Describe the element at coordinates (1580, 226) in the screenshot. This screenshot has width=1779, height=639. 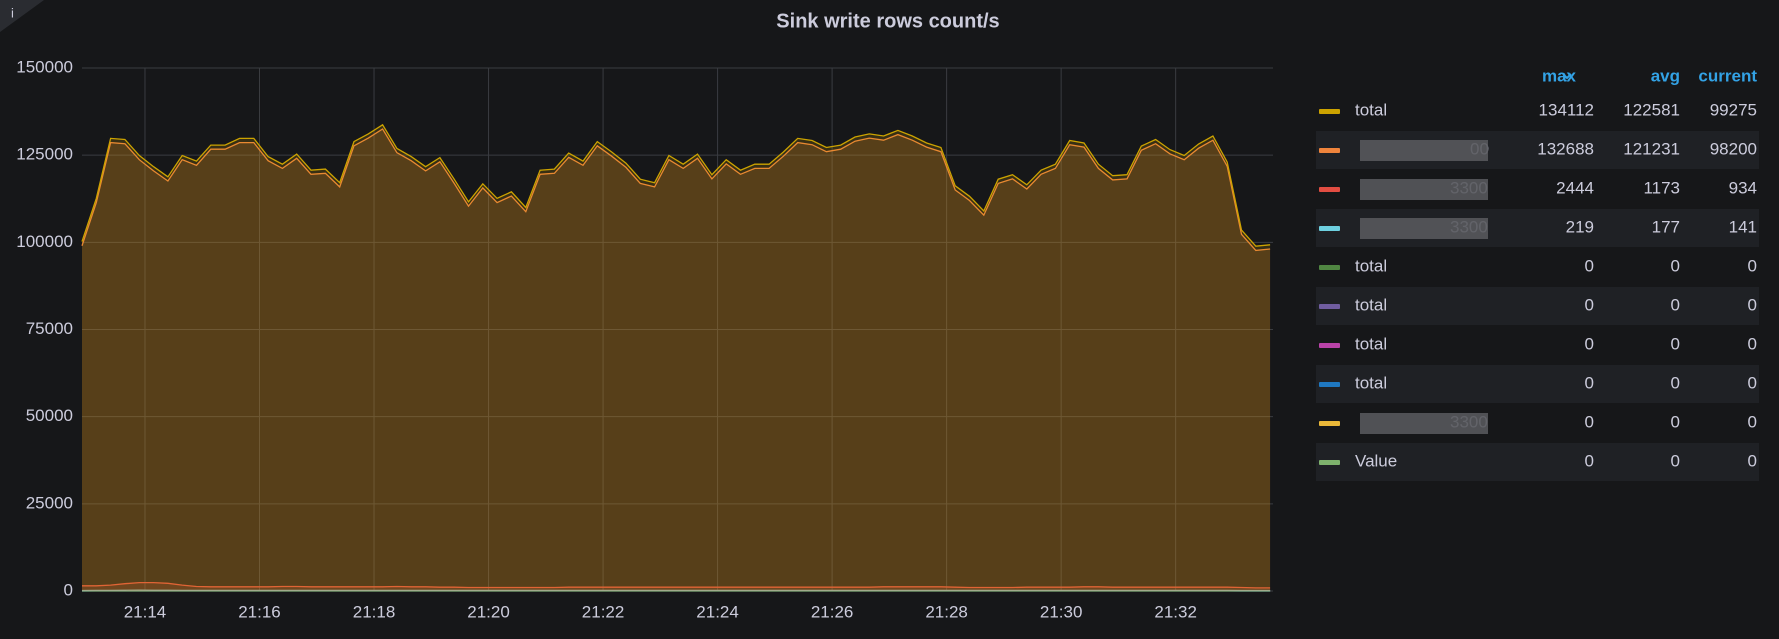
I see `legend-max: 219` at that location.